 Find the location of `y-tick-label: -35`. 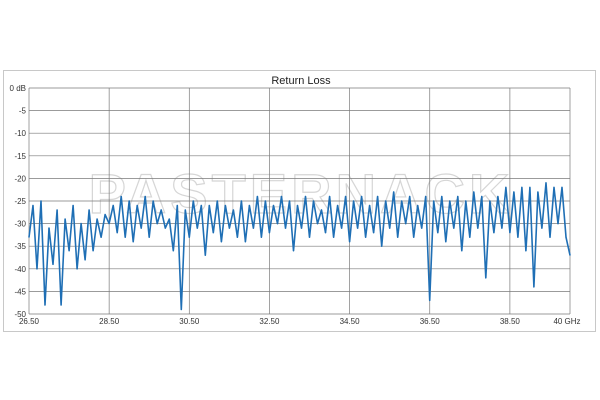

y-tick-label: -35 is located at coordinates (20, 246).